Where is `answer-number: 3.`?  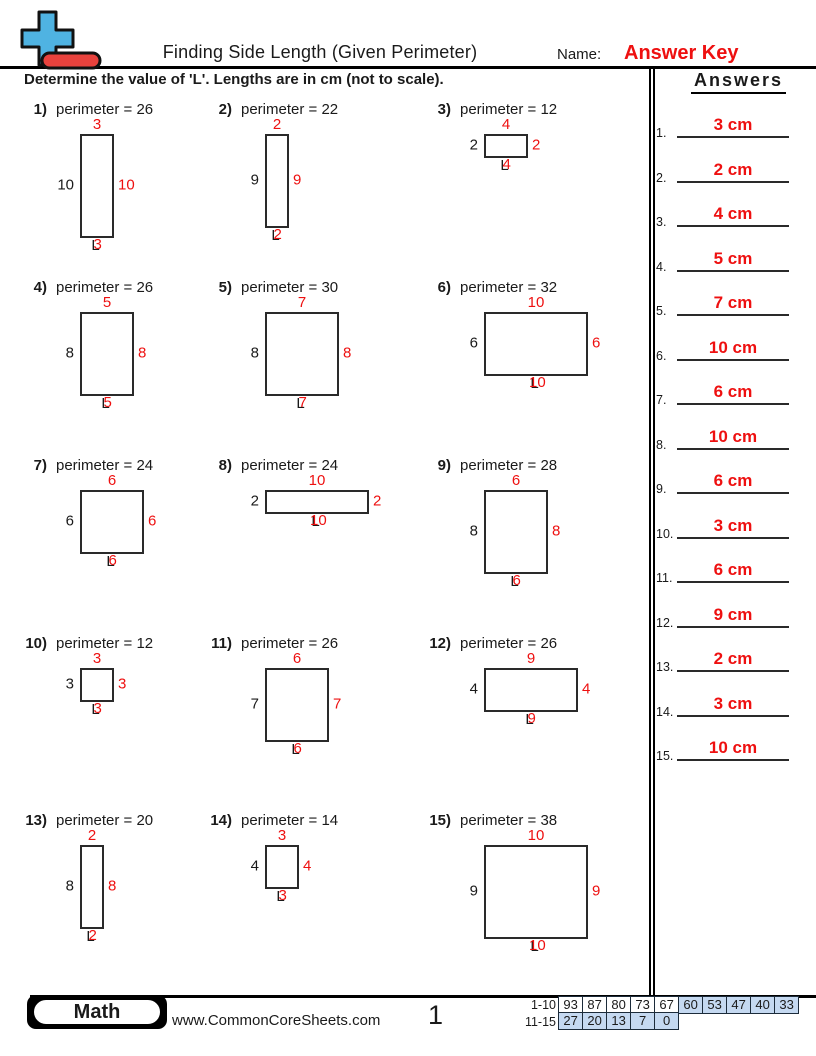 answer-number: 3. is located at coordinates (661, 222).